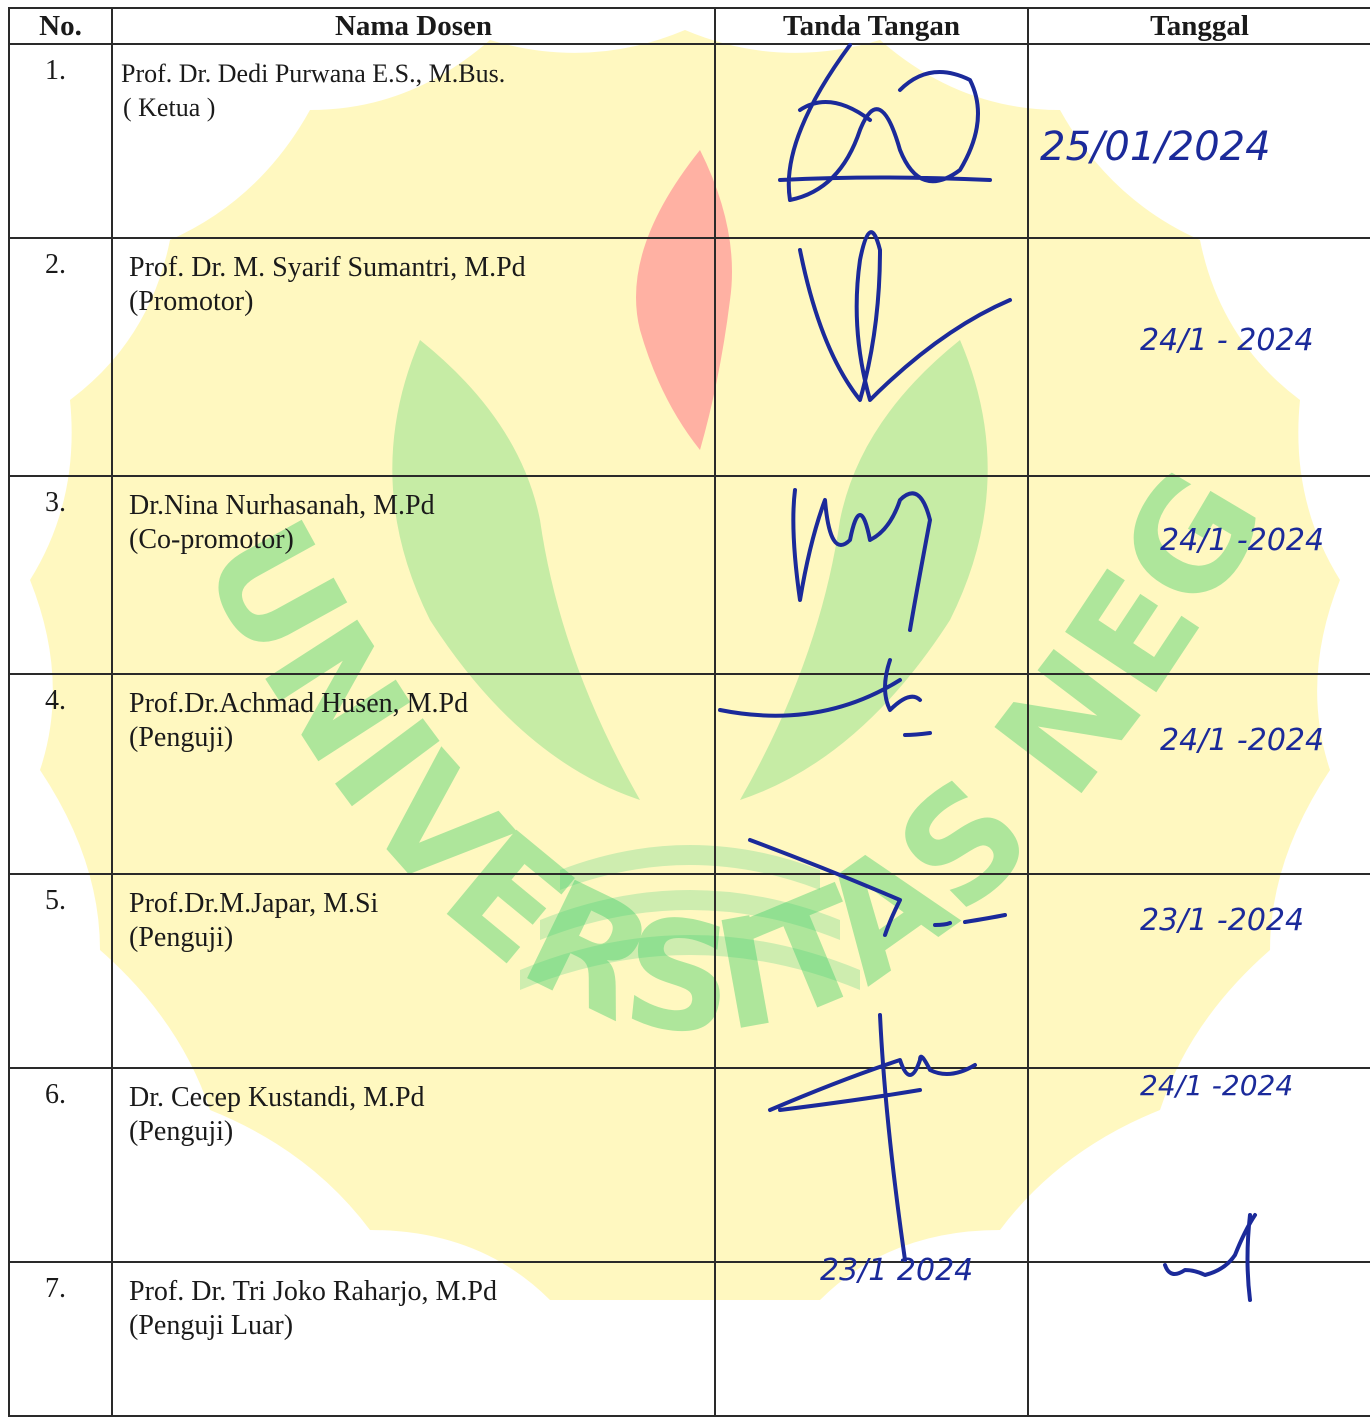 This screenshot has width=1370, height=1417. Describe the element at coordinates (60, 1165) in the screenshot. I see `row-number: 6.` at that location.